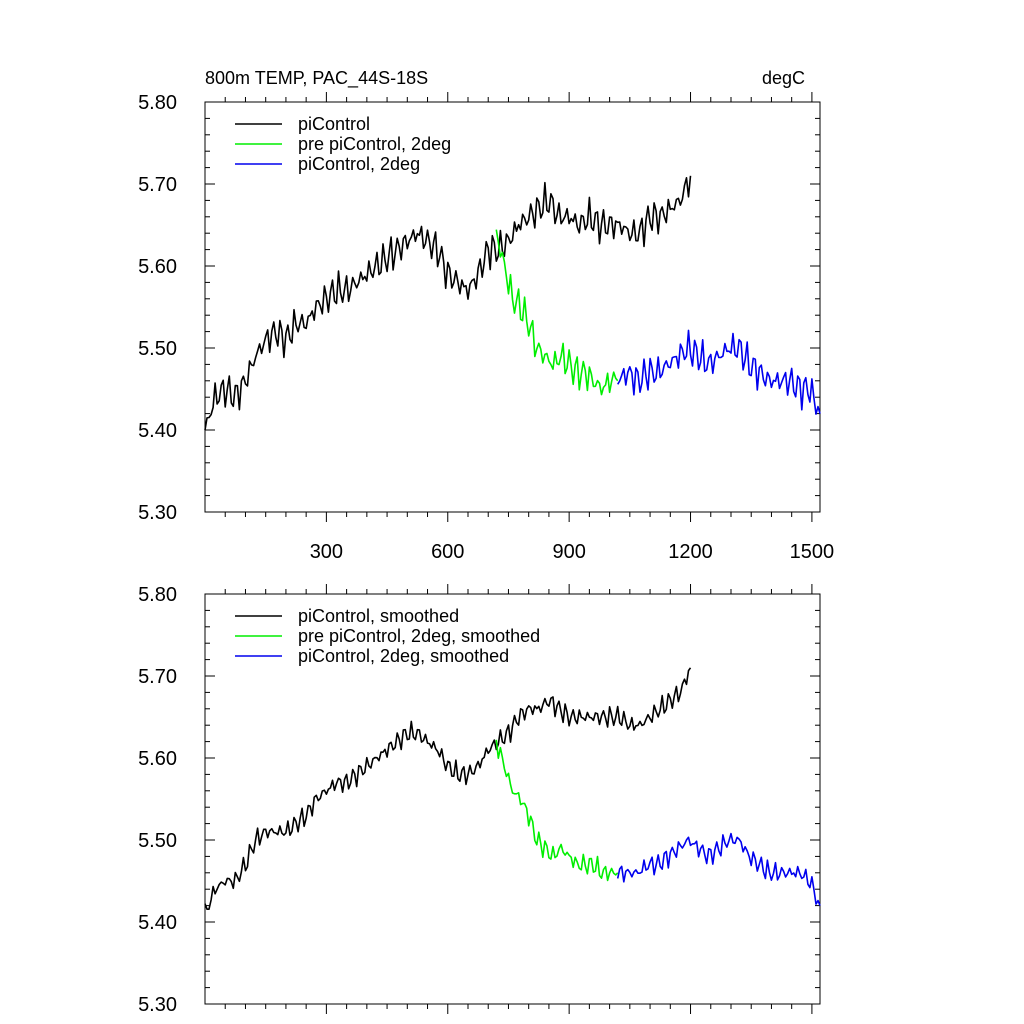 The height and width of the screenshot is (1024, 1024). What do you see at coordinates (374, 144) in the screenshot?
I see `legend-label: pre piControl, 2deg` at bounding box center [374, 144].